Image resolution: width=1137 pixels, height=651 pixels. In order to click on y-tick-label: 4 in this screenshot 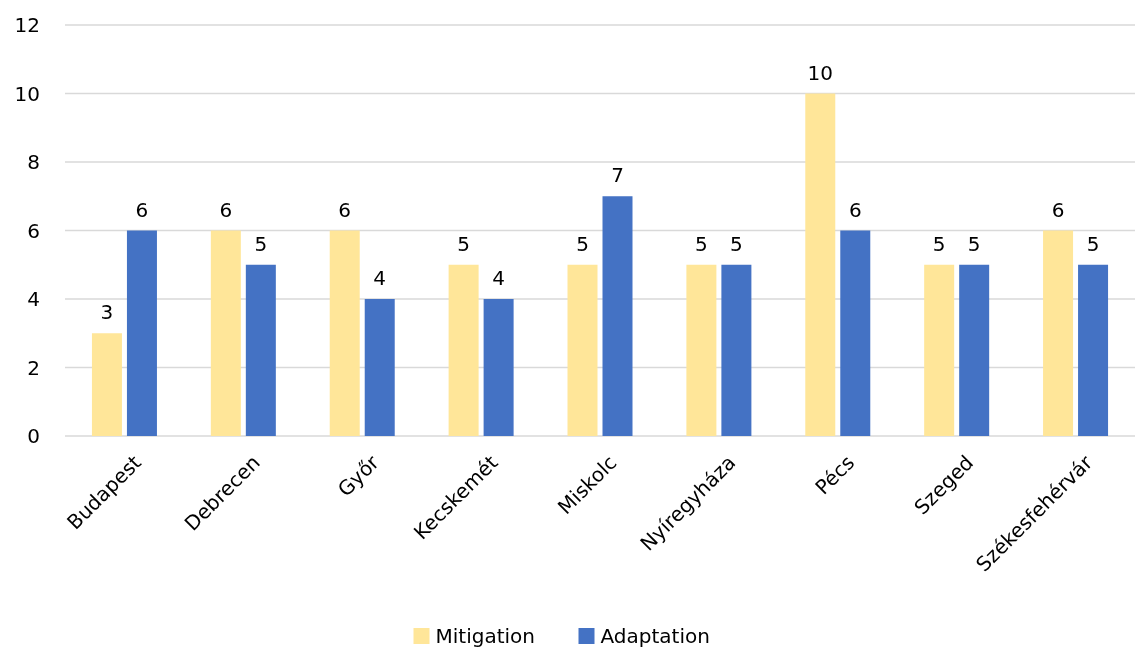, I will do `click(33, 299)`.